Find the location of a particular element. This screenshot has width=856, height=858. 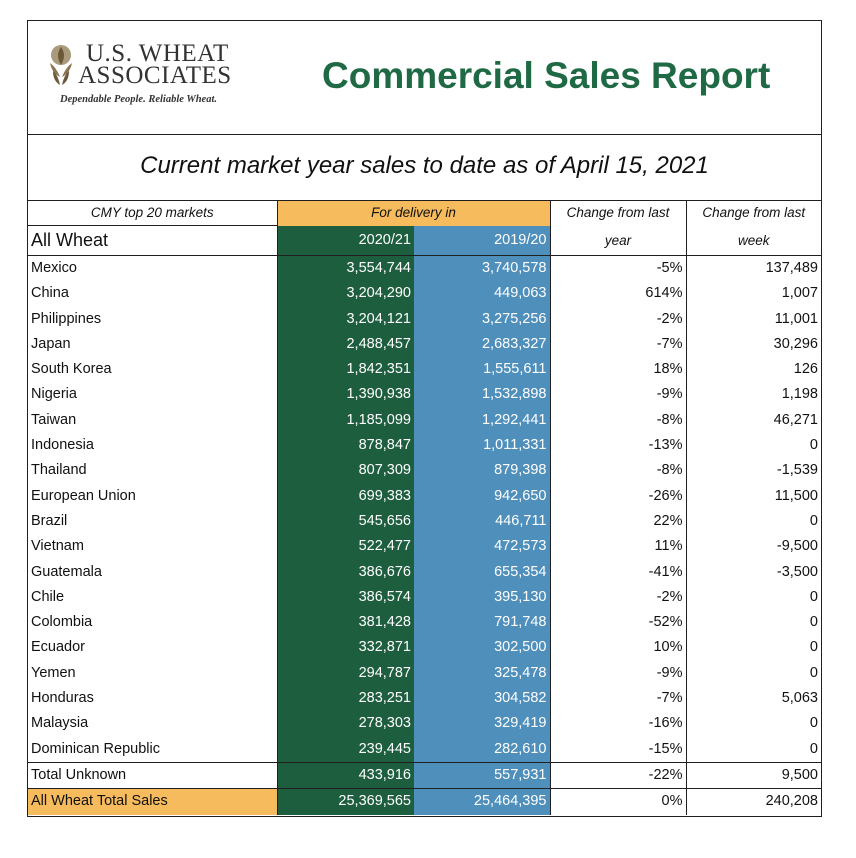

table-header-row-2: All Wheat 2020/21 2019/20 year week is located at coordinates (424, 240).